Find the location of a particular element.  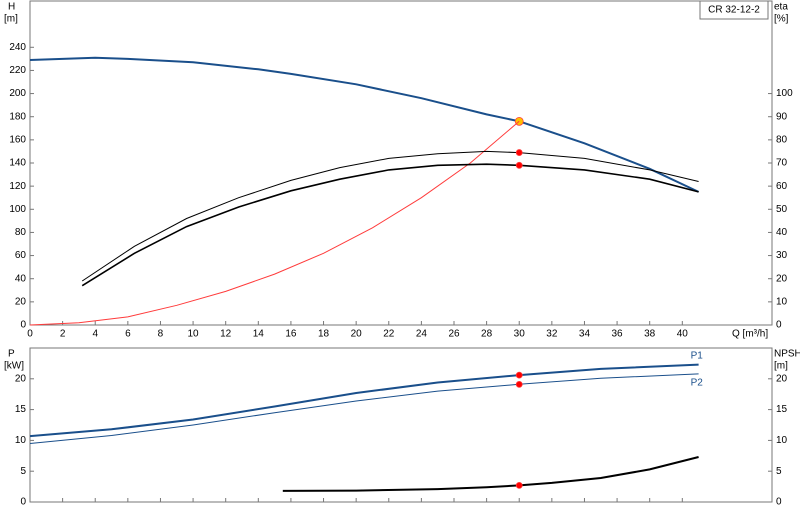

y-tick-label: 140 is located at coordinates (17, 163).